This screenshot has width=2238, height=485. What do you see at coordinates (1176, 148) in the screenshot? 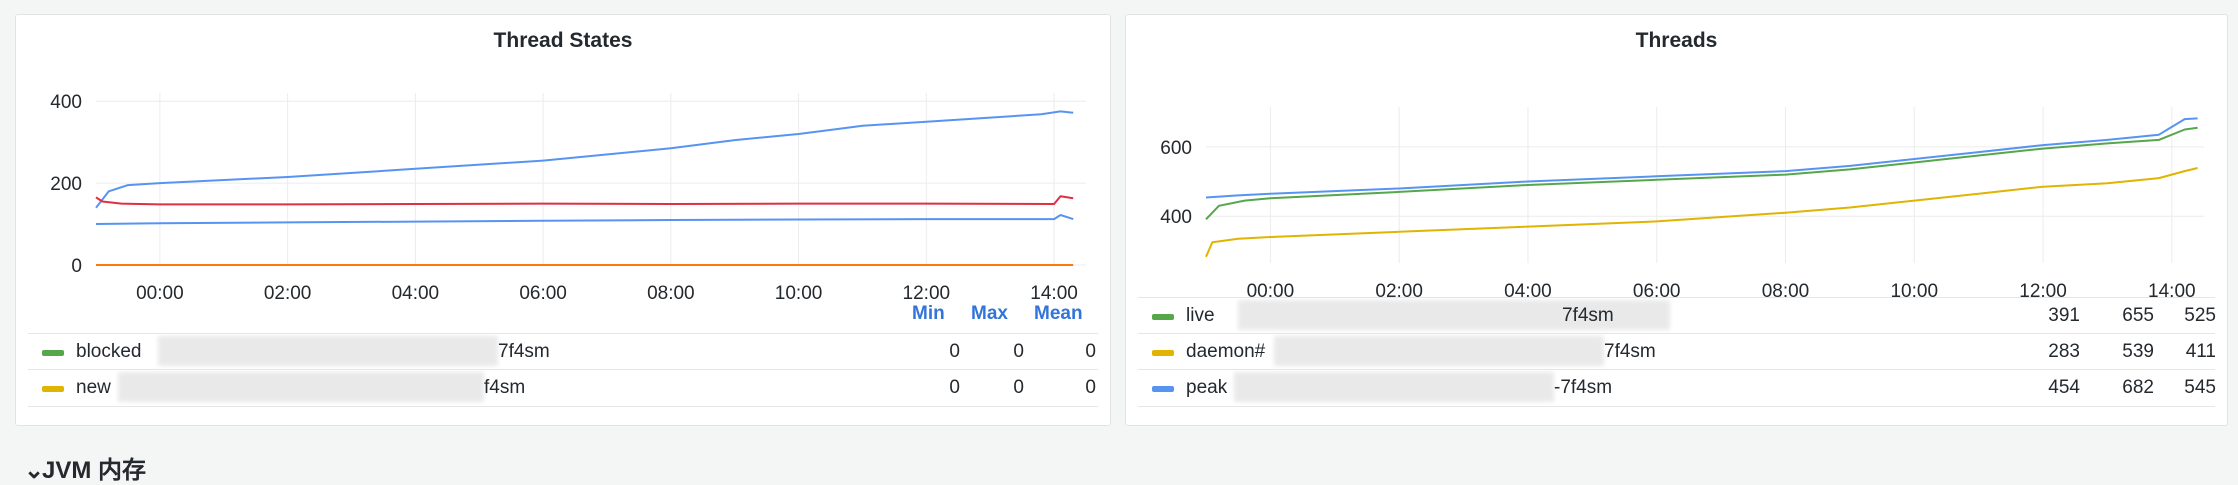
I see `y-tick-label: 600` at bounding box center [1176, 148].